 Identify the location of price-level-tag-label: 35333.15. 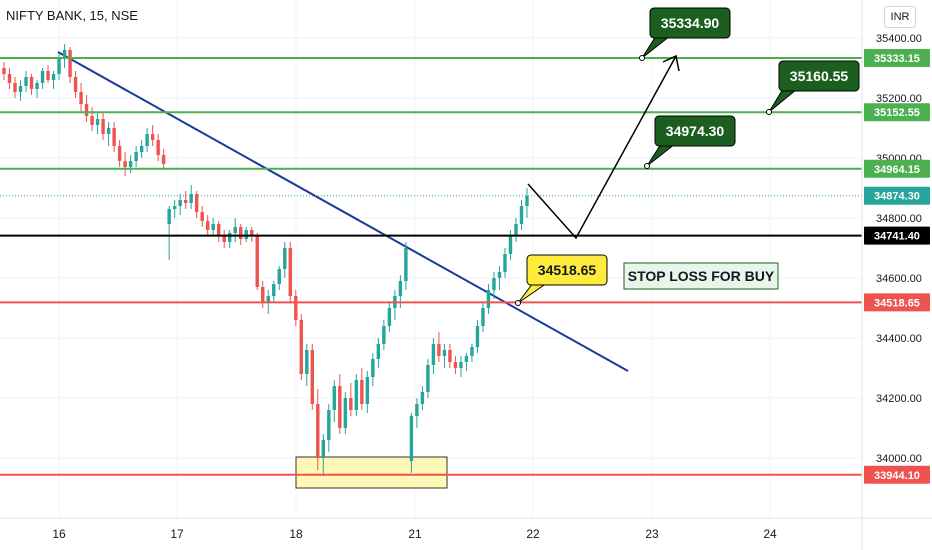
(897, 59).